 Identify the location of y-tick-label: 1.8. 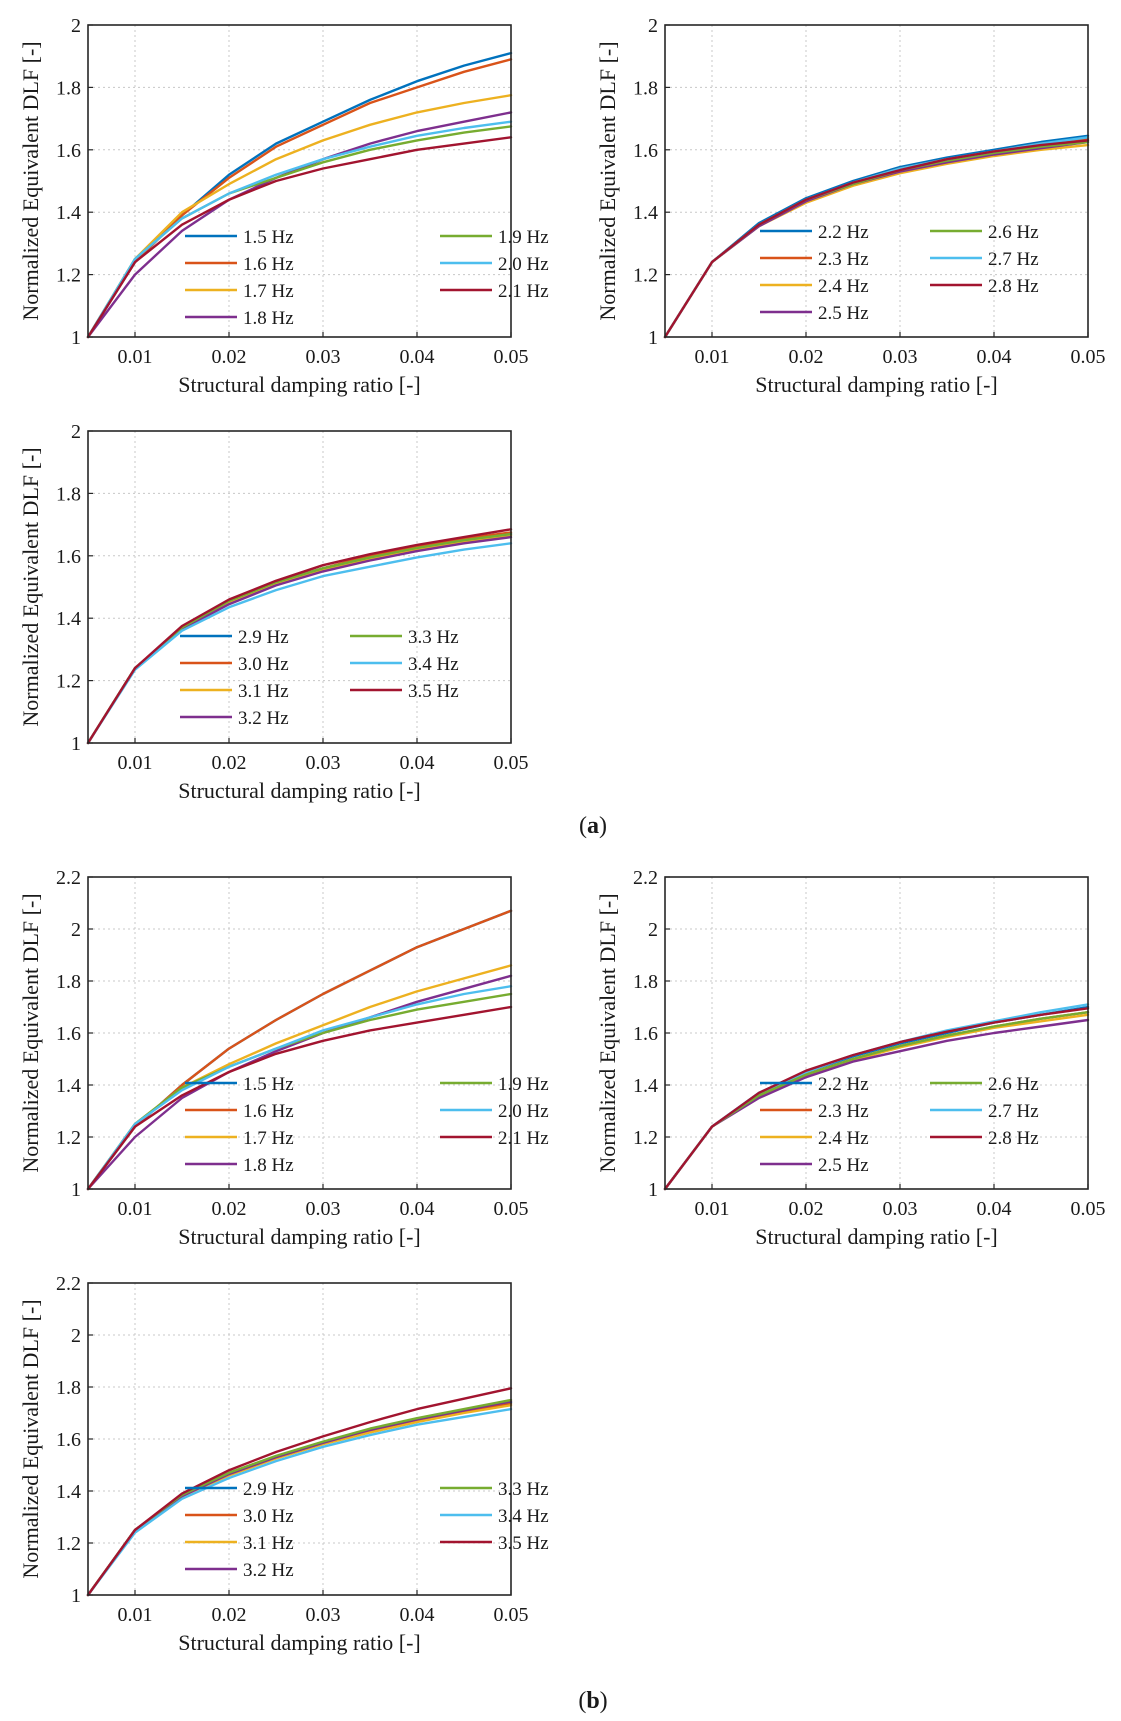
(68, 88).